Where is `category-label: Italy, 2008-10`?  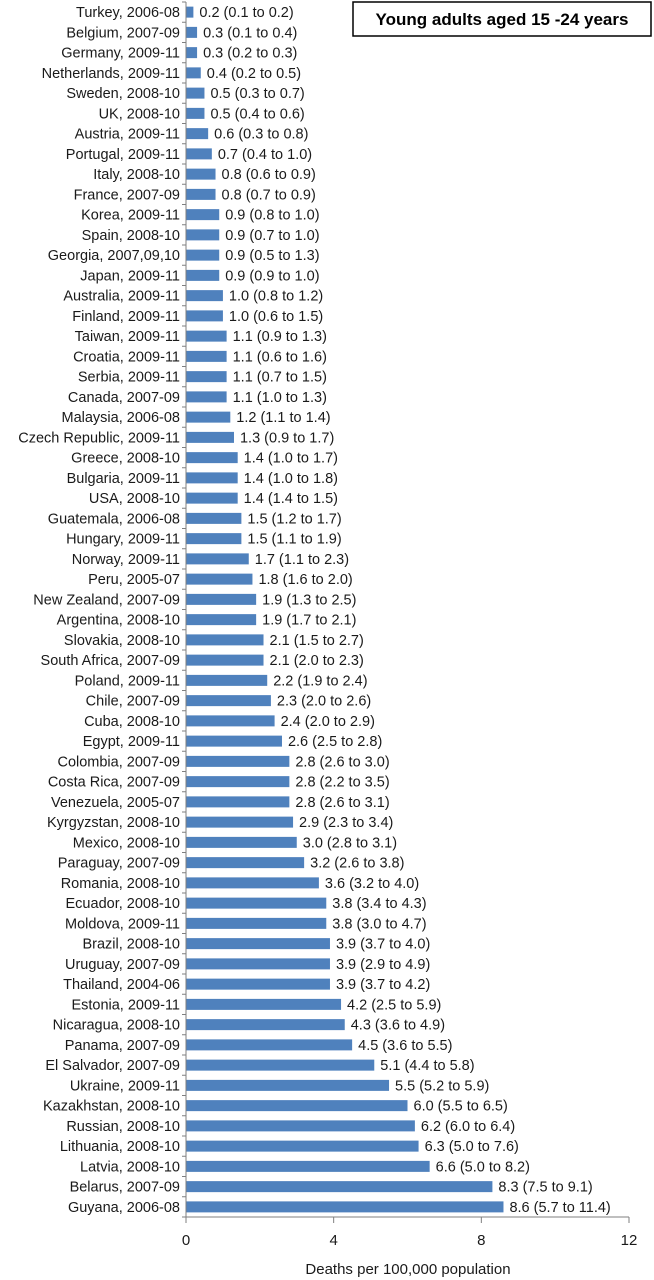
category-label: Italy, 2008-10 is located at coordinates (136, 175).